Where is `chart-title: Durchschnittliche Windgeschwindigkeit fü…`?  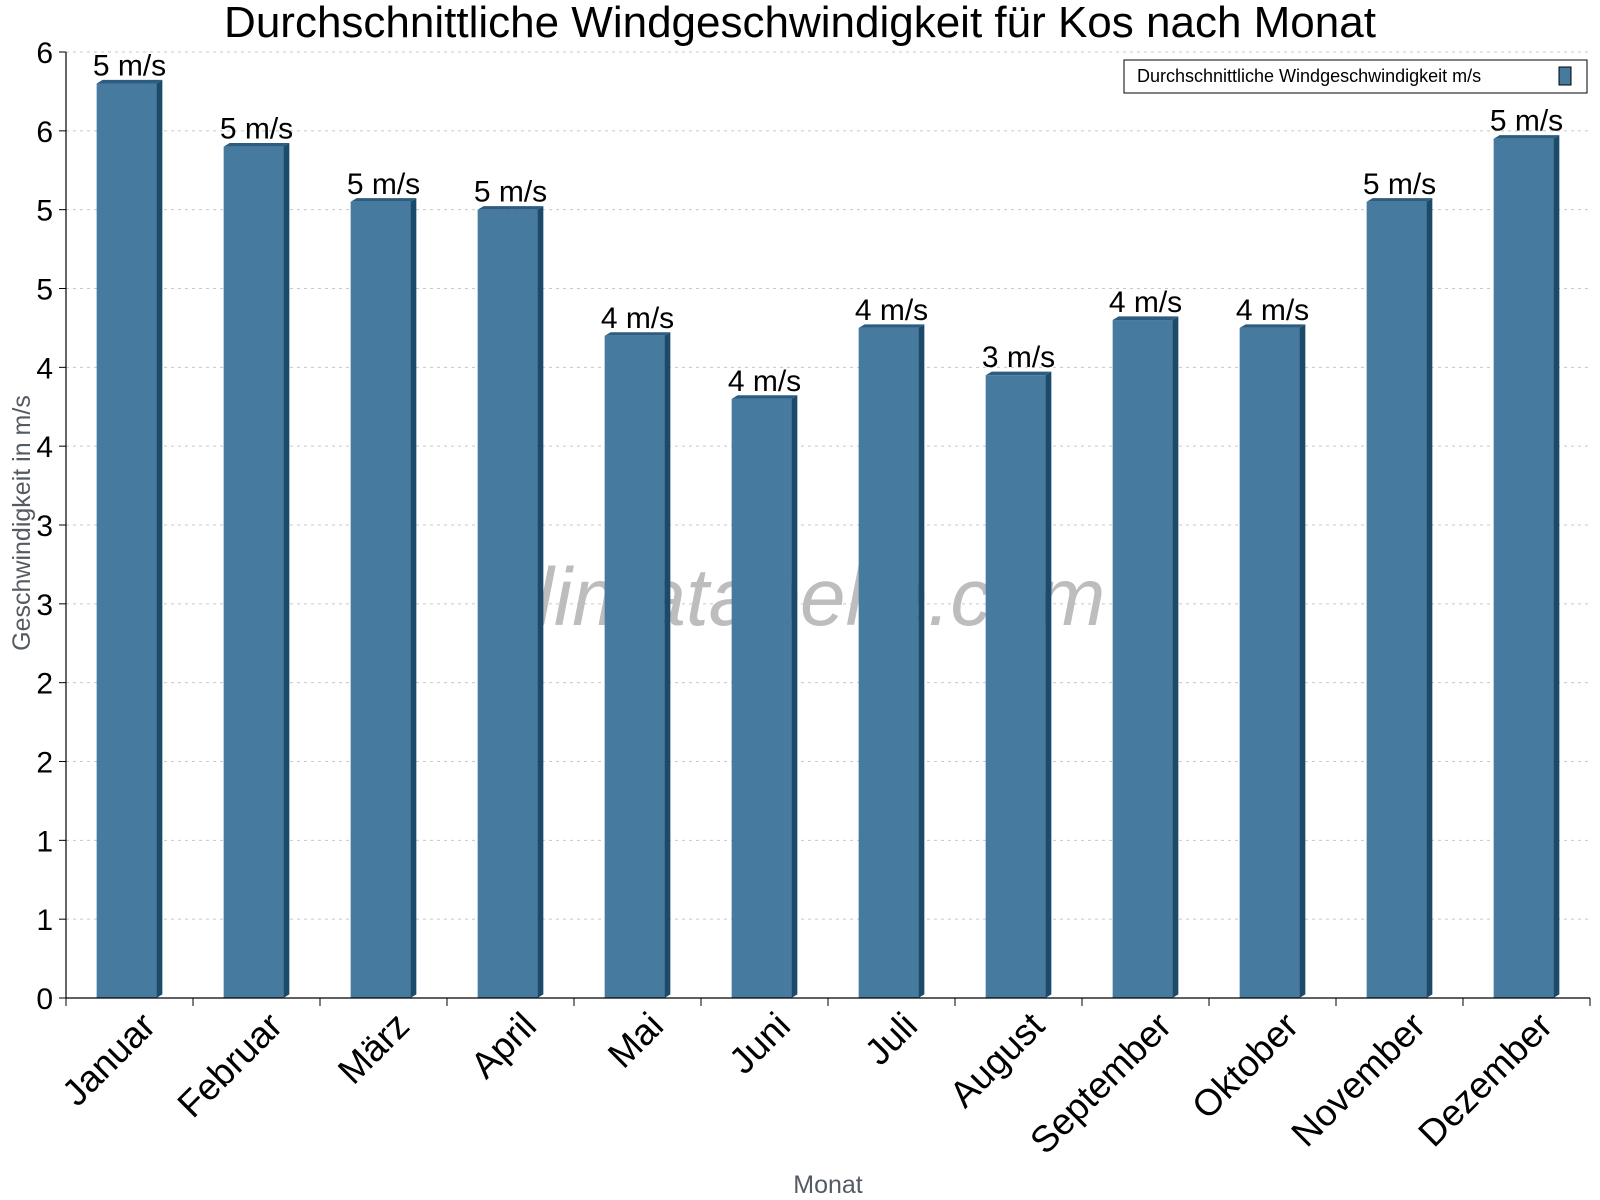 chart-title: Durchschnittliche Windgeschwindigkeit fü… is located at coordinates (800, 23).